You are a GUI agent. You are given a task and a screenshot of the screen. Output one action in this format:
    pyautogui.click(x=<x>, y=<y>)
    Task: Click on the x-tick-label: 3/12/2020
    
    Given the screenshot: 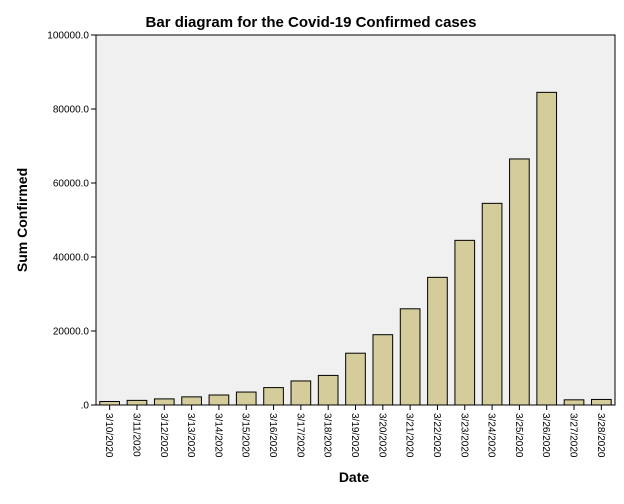 What is the action you would take?
    pyautogui.click(x=163, y=435)
    